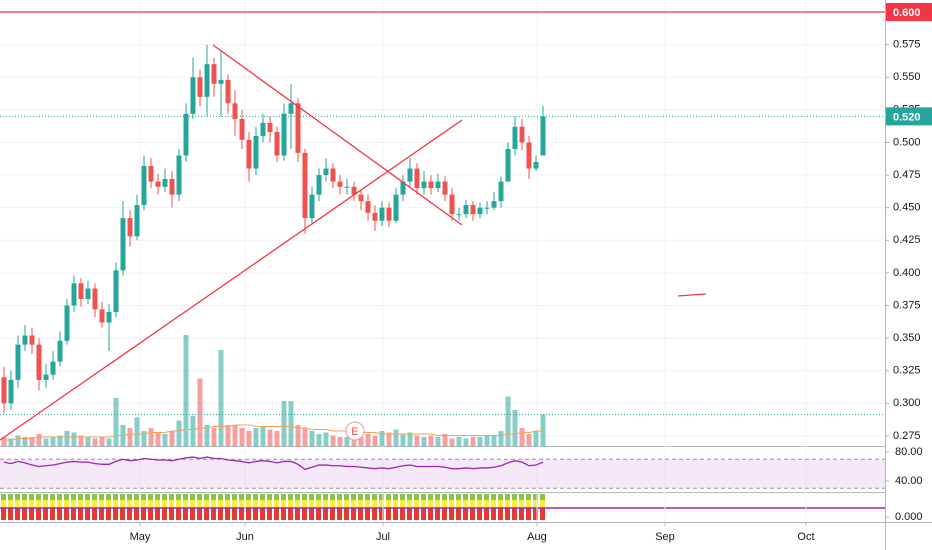  I want to click on y-tick-label: 0.575, so click(907, 45).